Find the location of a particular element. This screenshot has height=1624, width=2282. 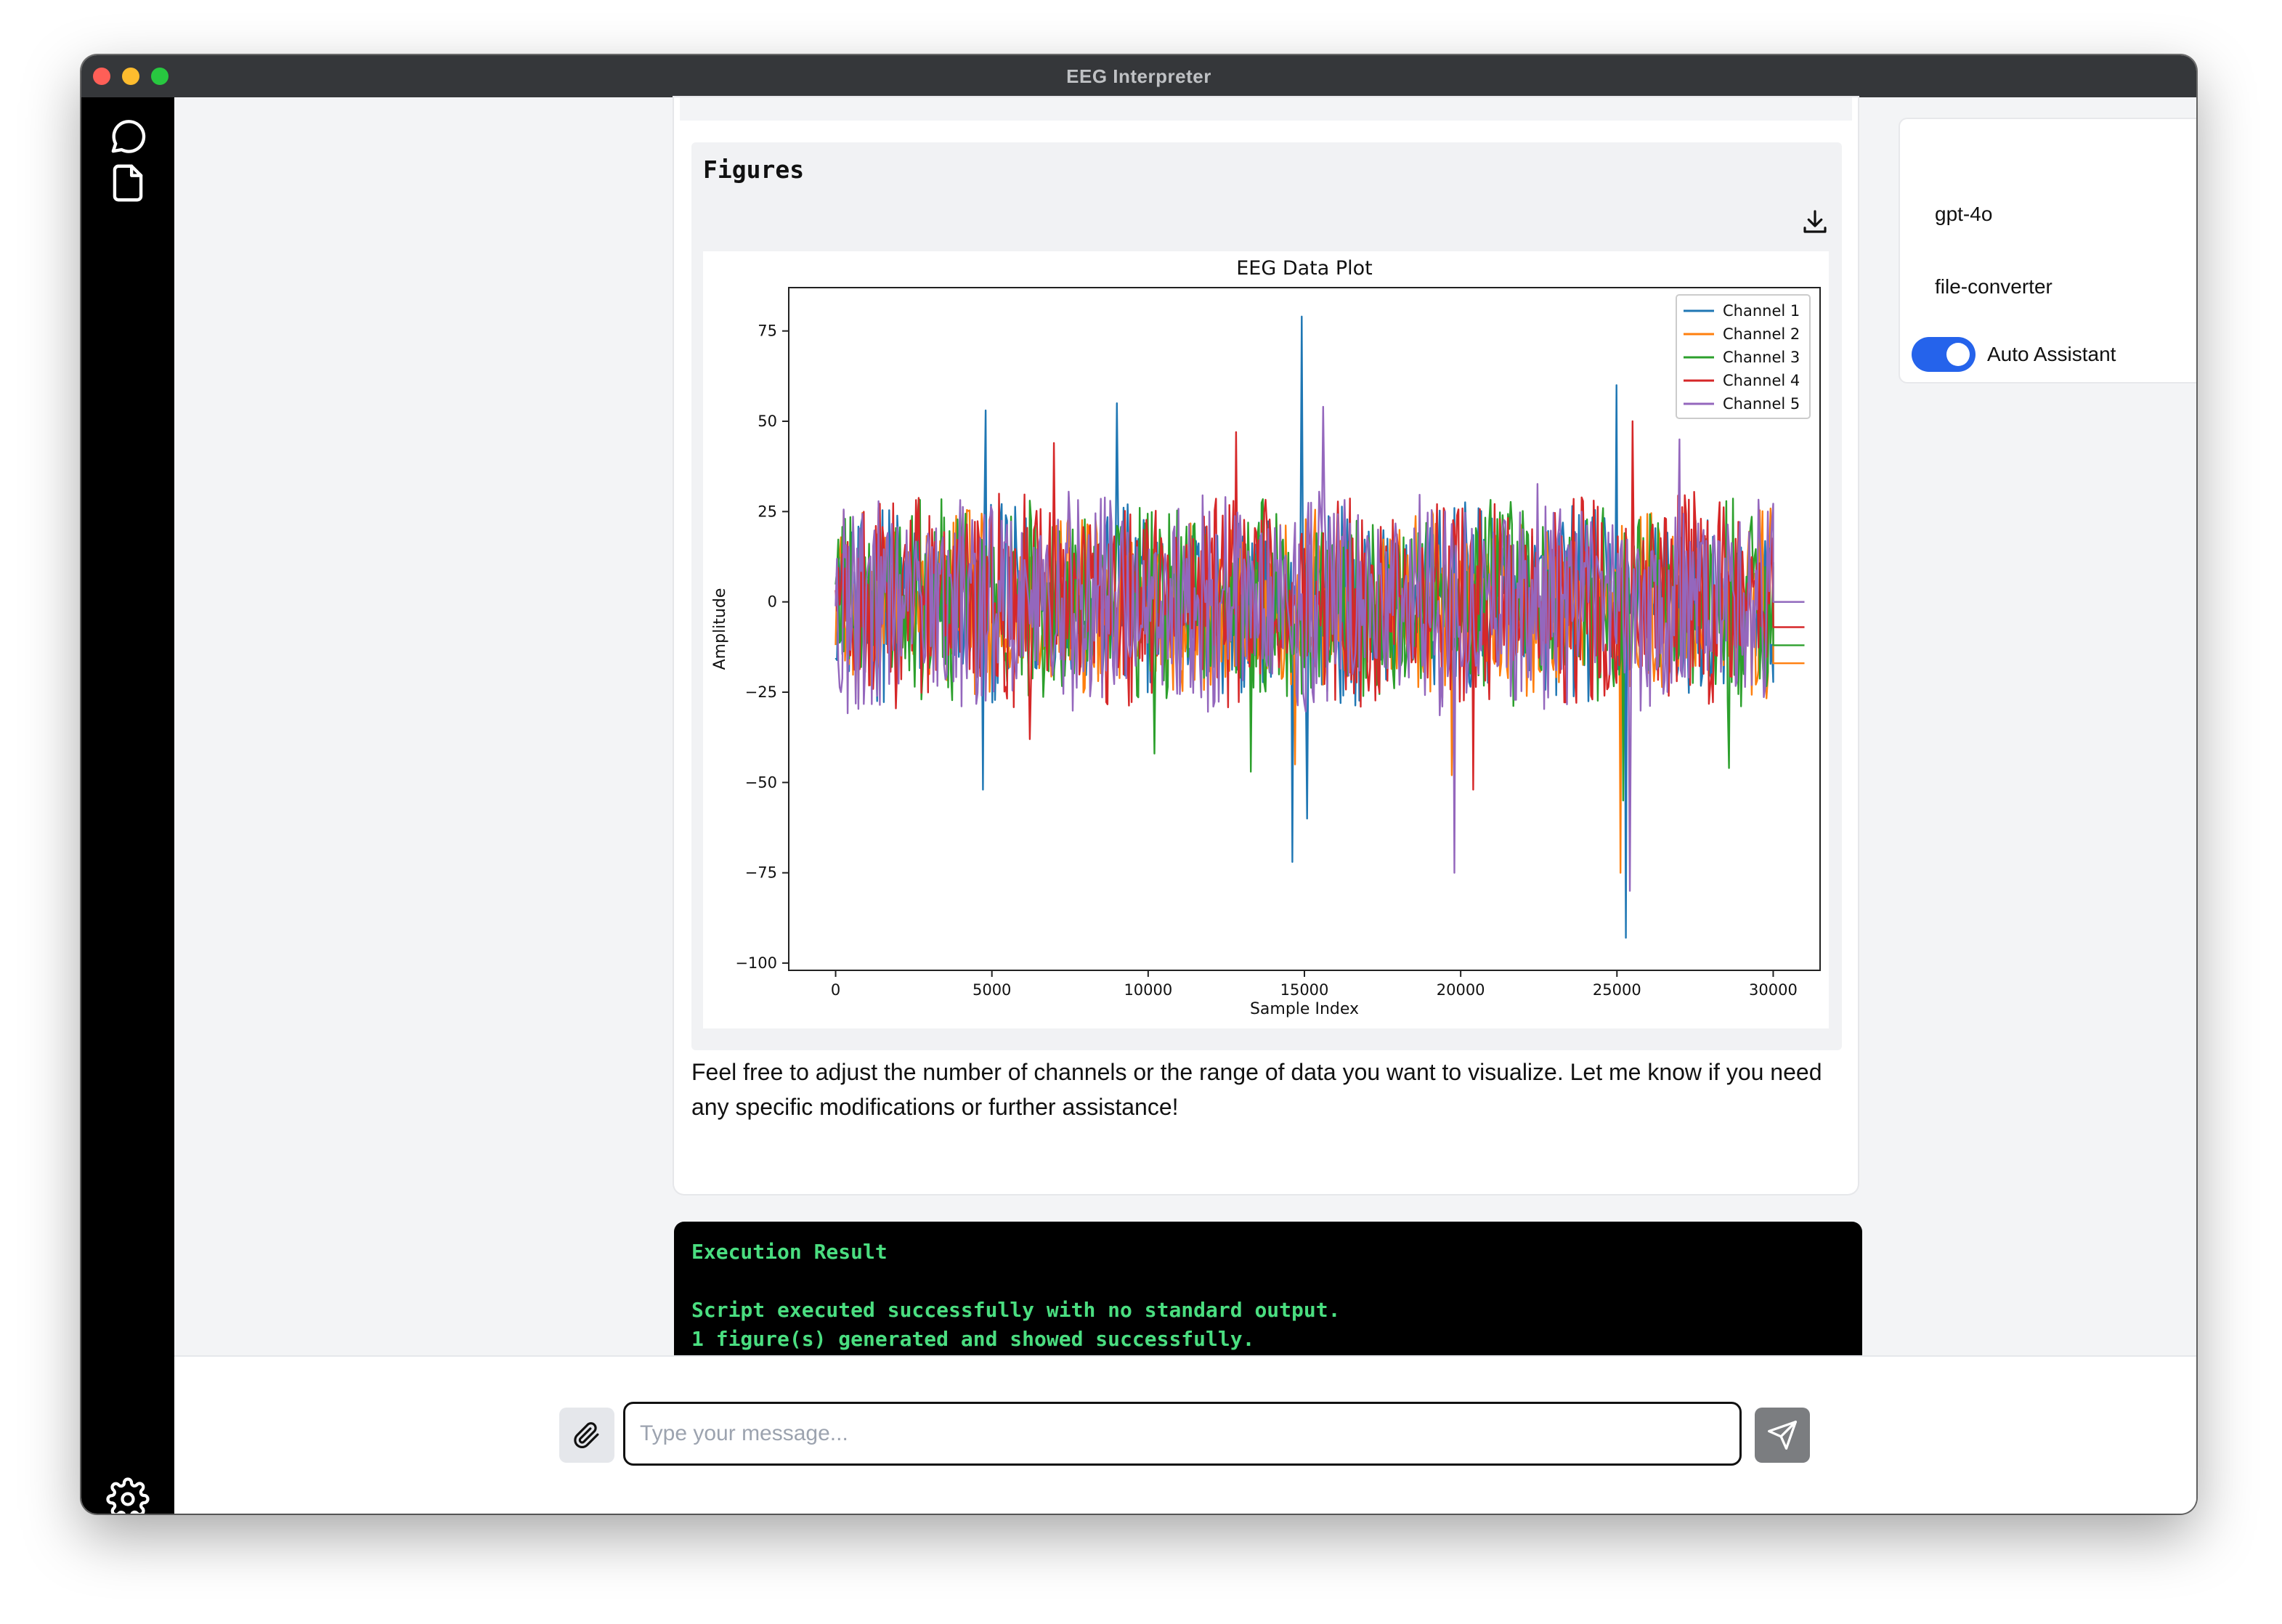

y-axis-label: Amplitude is located at coordinates (720, 629).